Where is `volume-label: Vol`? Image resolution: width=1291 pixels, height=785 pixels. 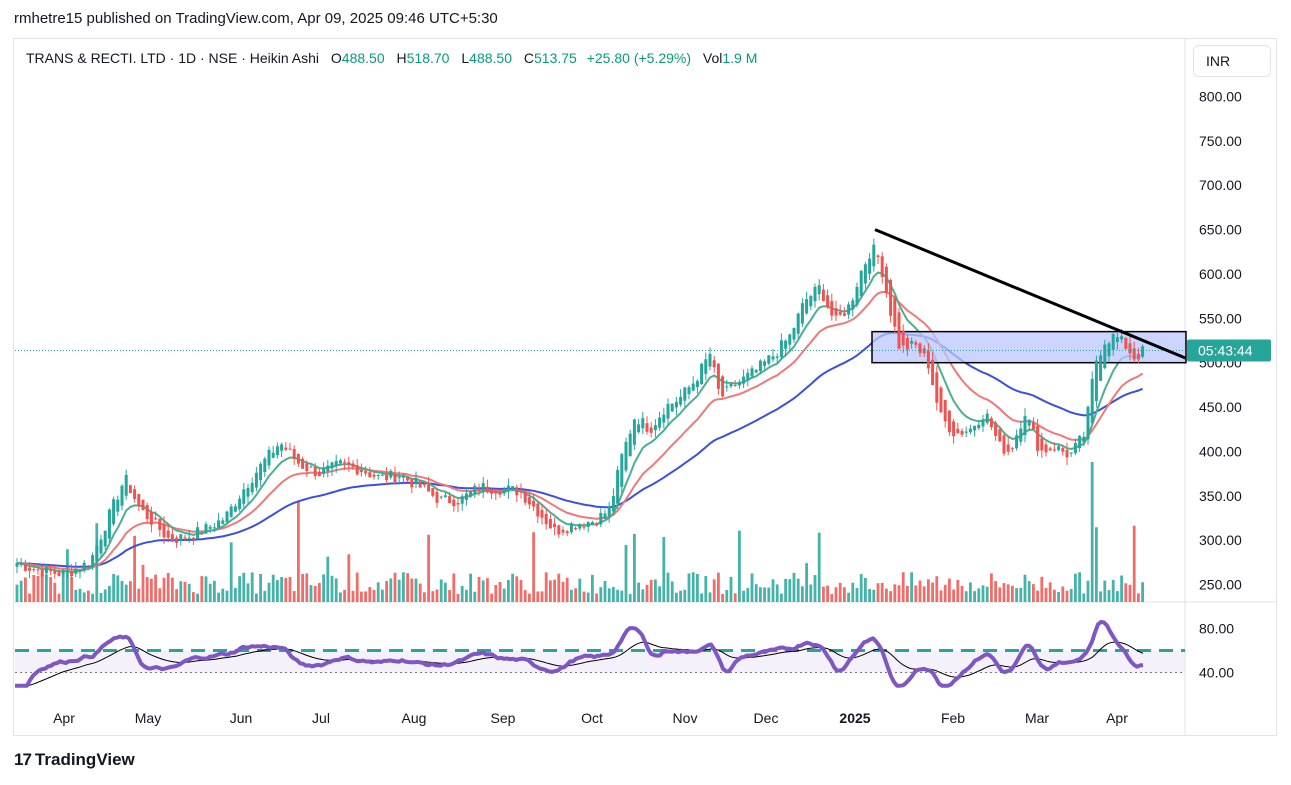
volume-label: Vol is located at coordinates (712, 58).